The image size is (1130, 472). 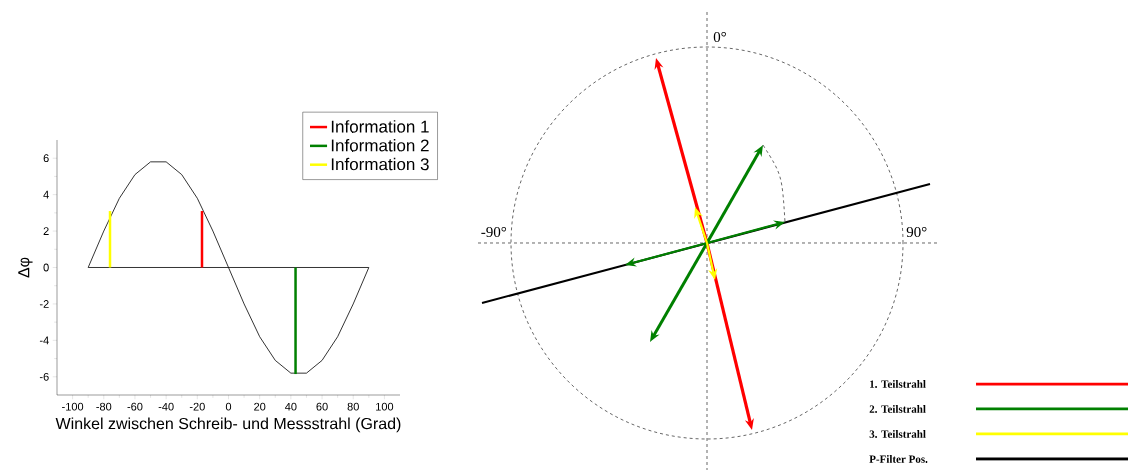 What do you see at coordinates (385, 406) in the screenshot?
I see `x-tick-label: 100` at bounding box center [385, 406].